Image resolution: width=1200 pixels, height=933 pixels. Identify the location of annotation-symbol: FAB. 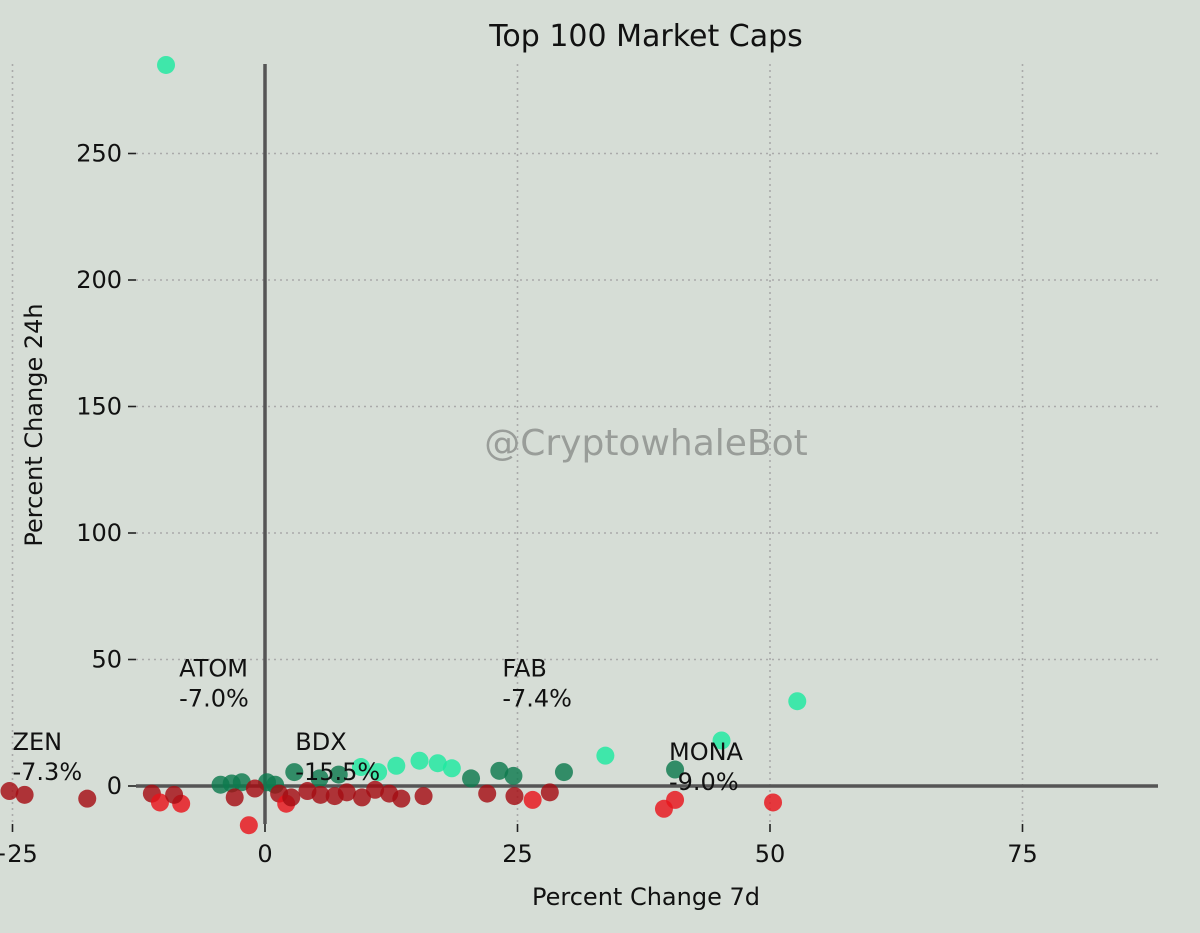
(524, 669).